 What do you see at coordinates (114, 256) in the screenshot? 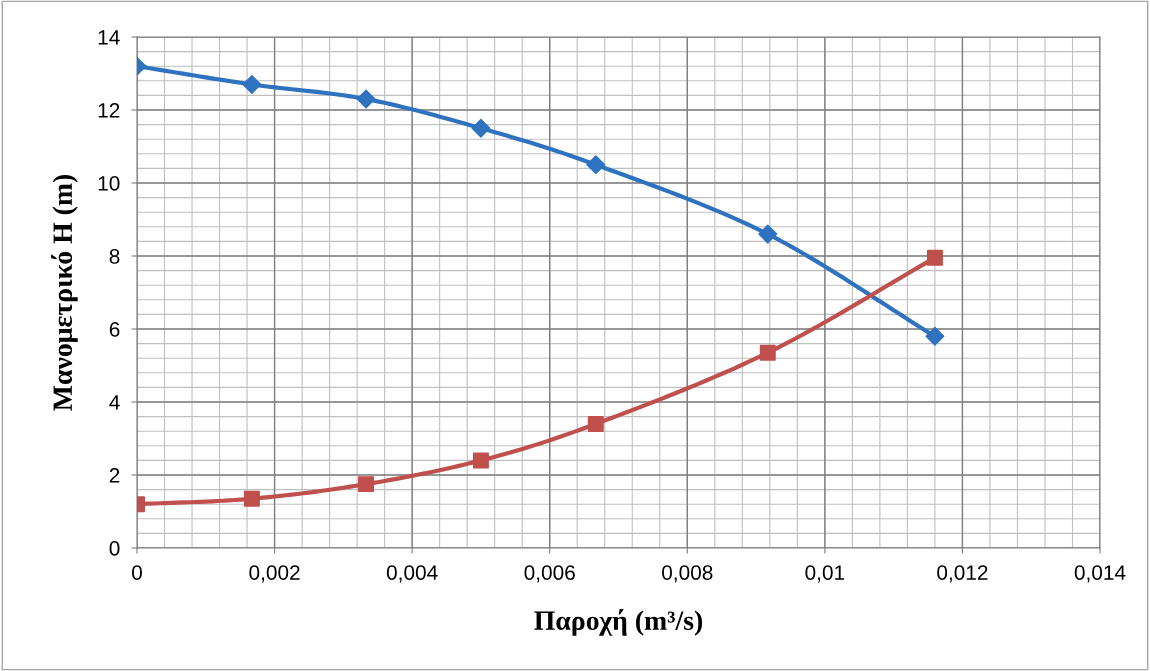
I see `y-tick-label: 8` at bounding box center [114, 256].